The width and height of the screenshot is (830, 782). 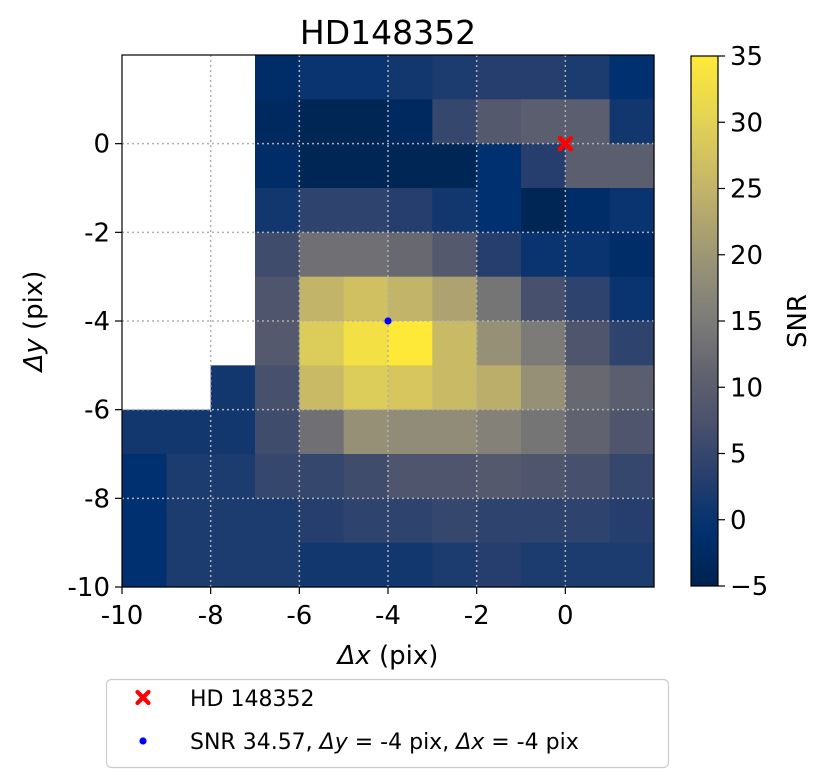 I want to click on colorbar-tick-label: −5, so click(x=749, y=587).